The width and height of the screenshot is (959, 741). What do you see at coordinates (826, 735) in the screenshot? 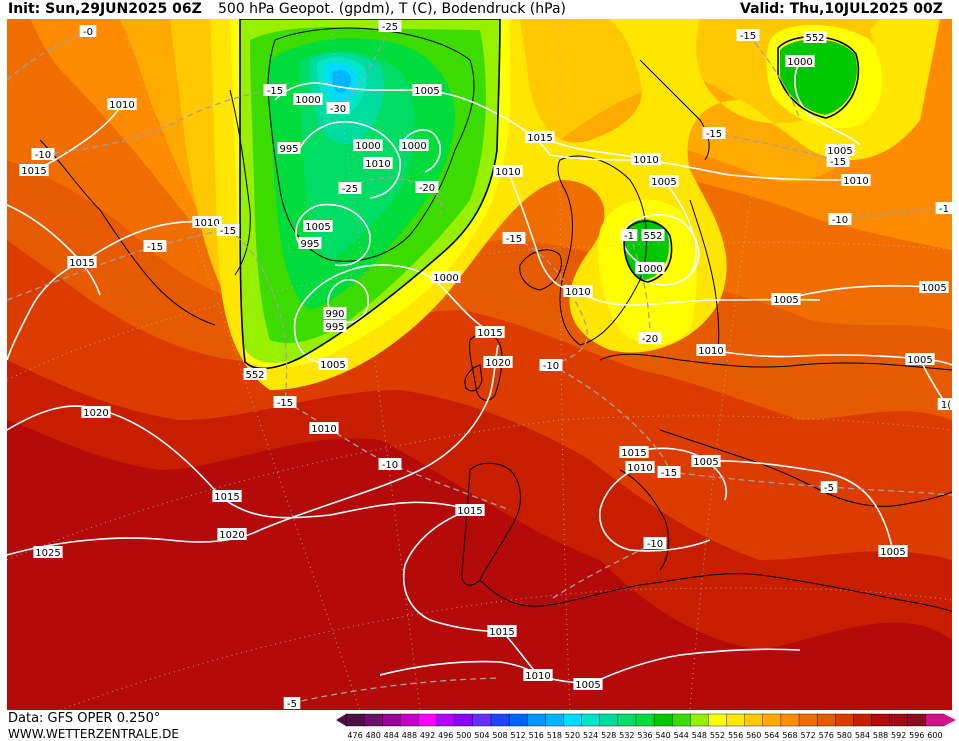
I see `colorbar-tick-label: 576` at bounding box center [826, 735].